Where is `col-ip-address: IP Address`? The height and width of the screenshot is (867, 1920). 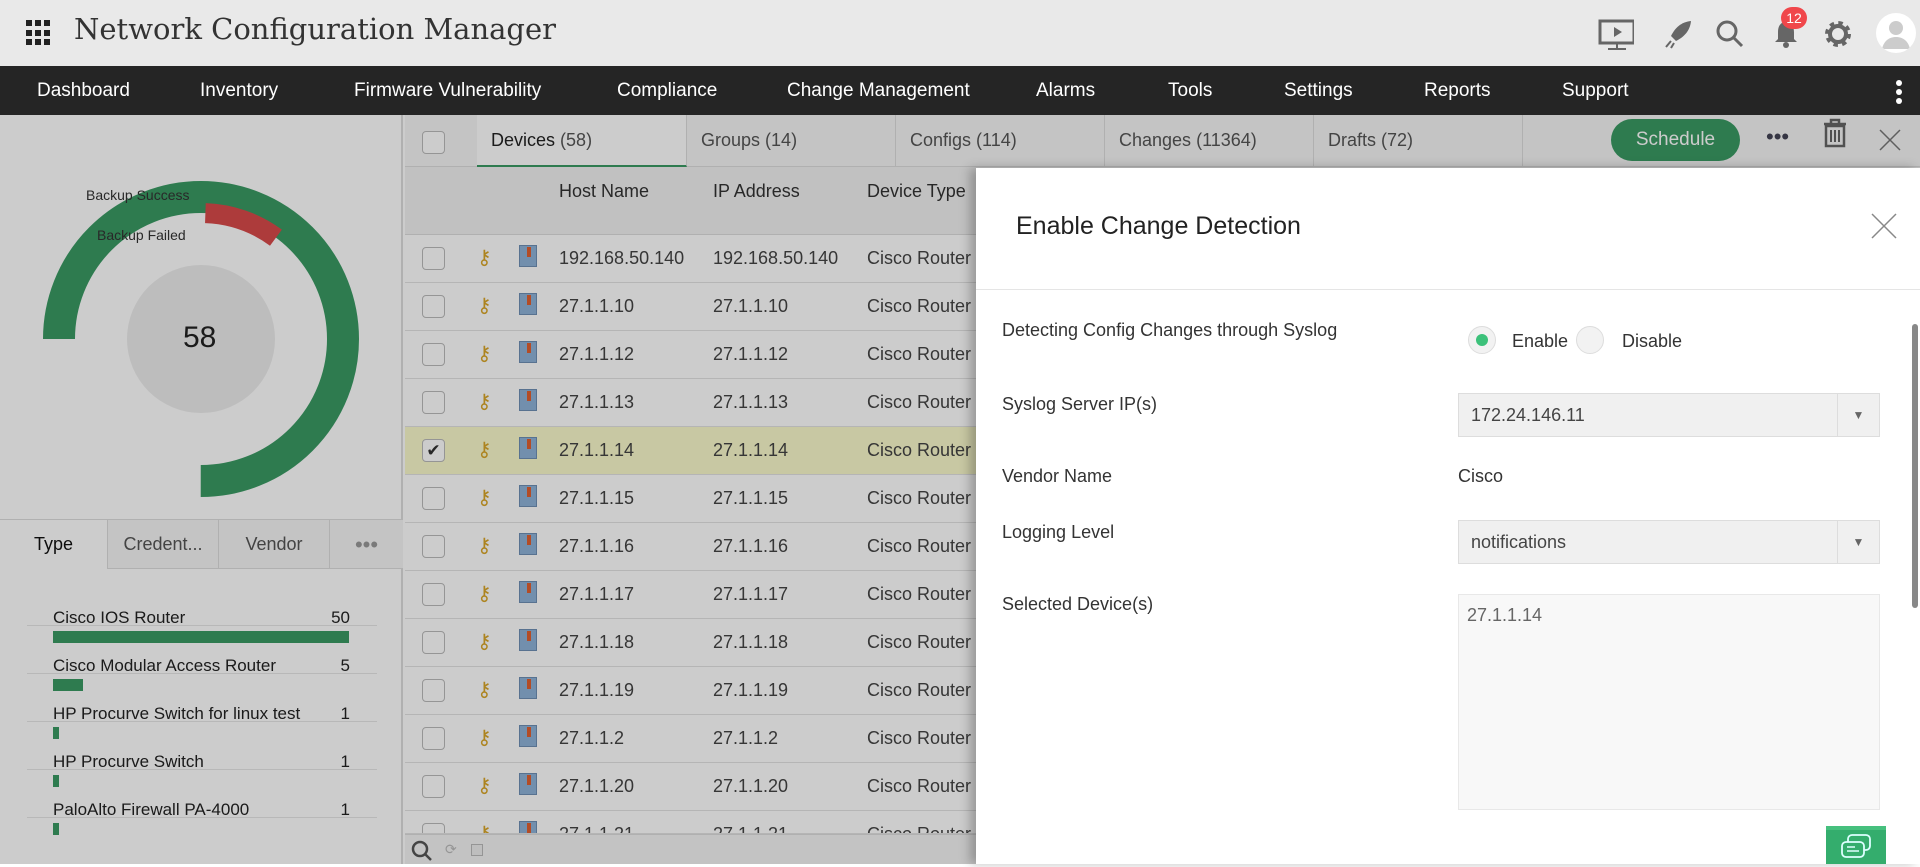 col-ip-address: IP Address is located at coordinates (756, 191).